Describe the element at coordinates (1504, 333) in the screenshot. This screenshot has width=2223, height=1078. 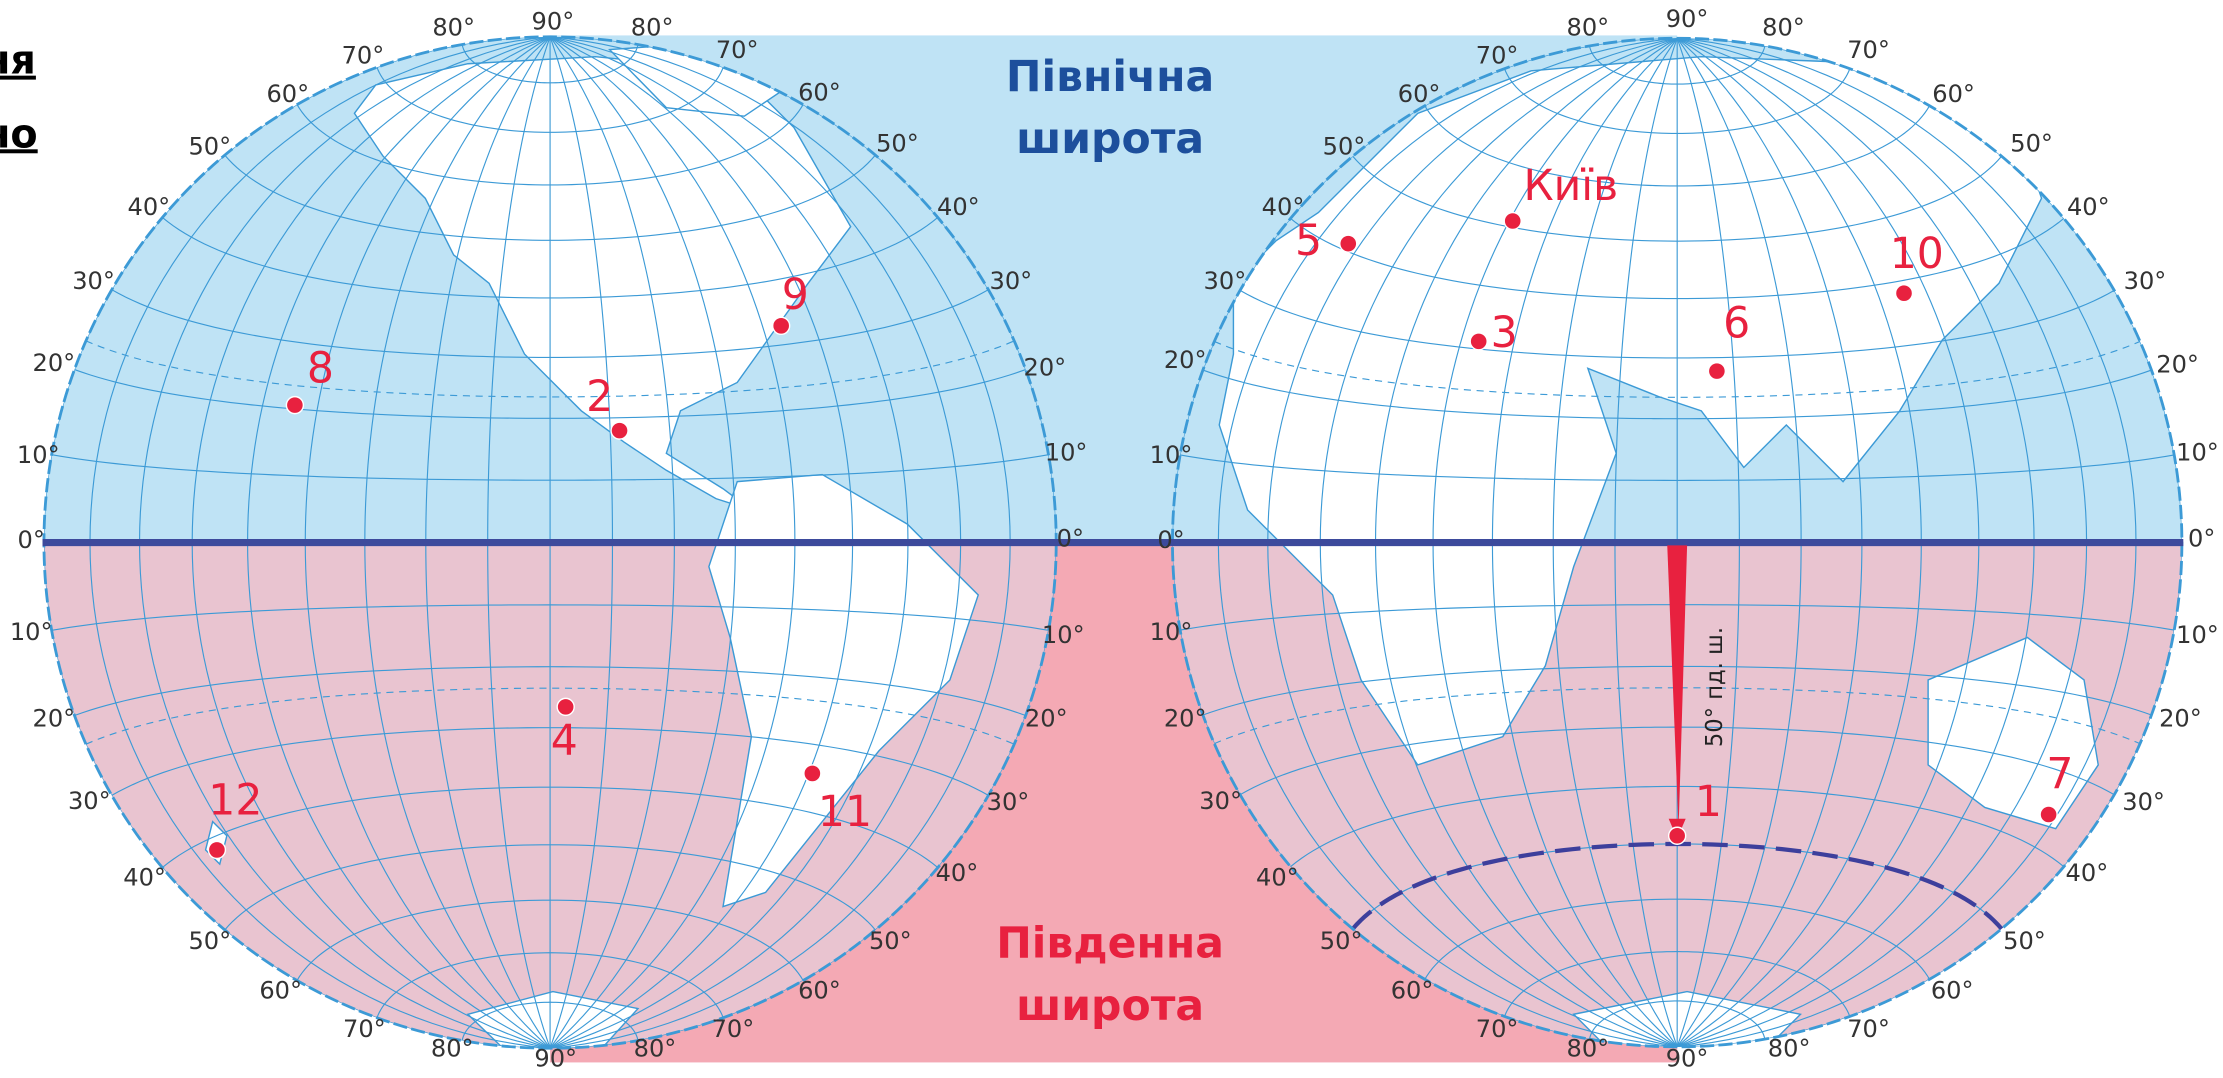
I see `place-label: 3` at that location.